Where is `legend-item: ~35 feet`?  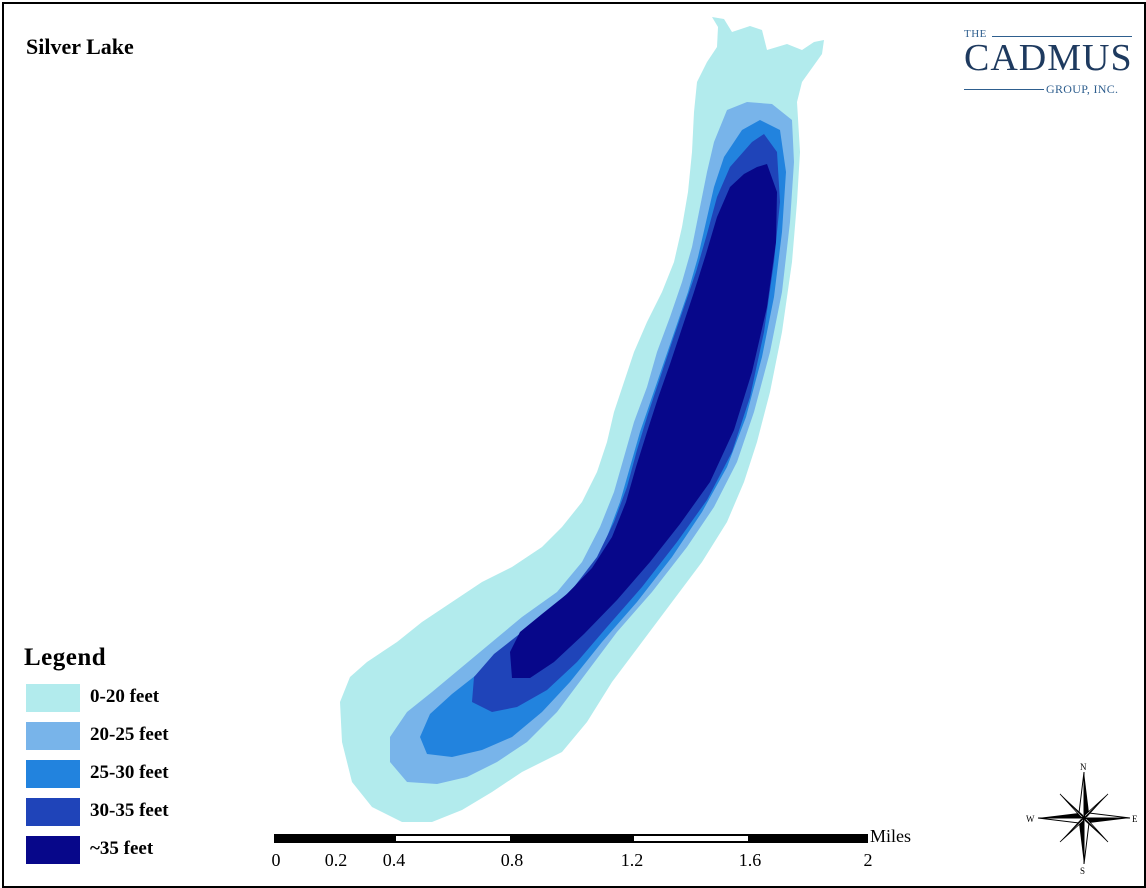 legend-item: ~35 feet is located at coordinates (88, 855).